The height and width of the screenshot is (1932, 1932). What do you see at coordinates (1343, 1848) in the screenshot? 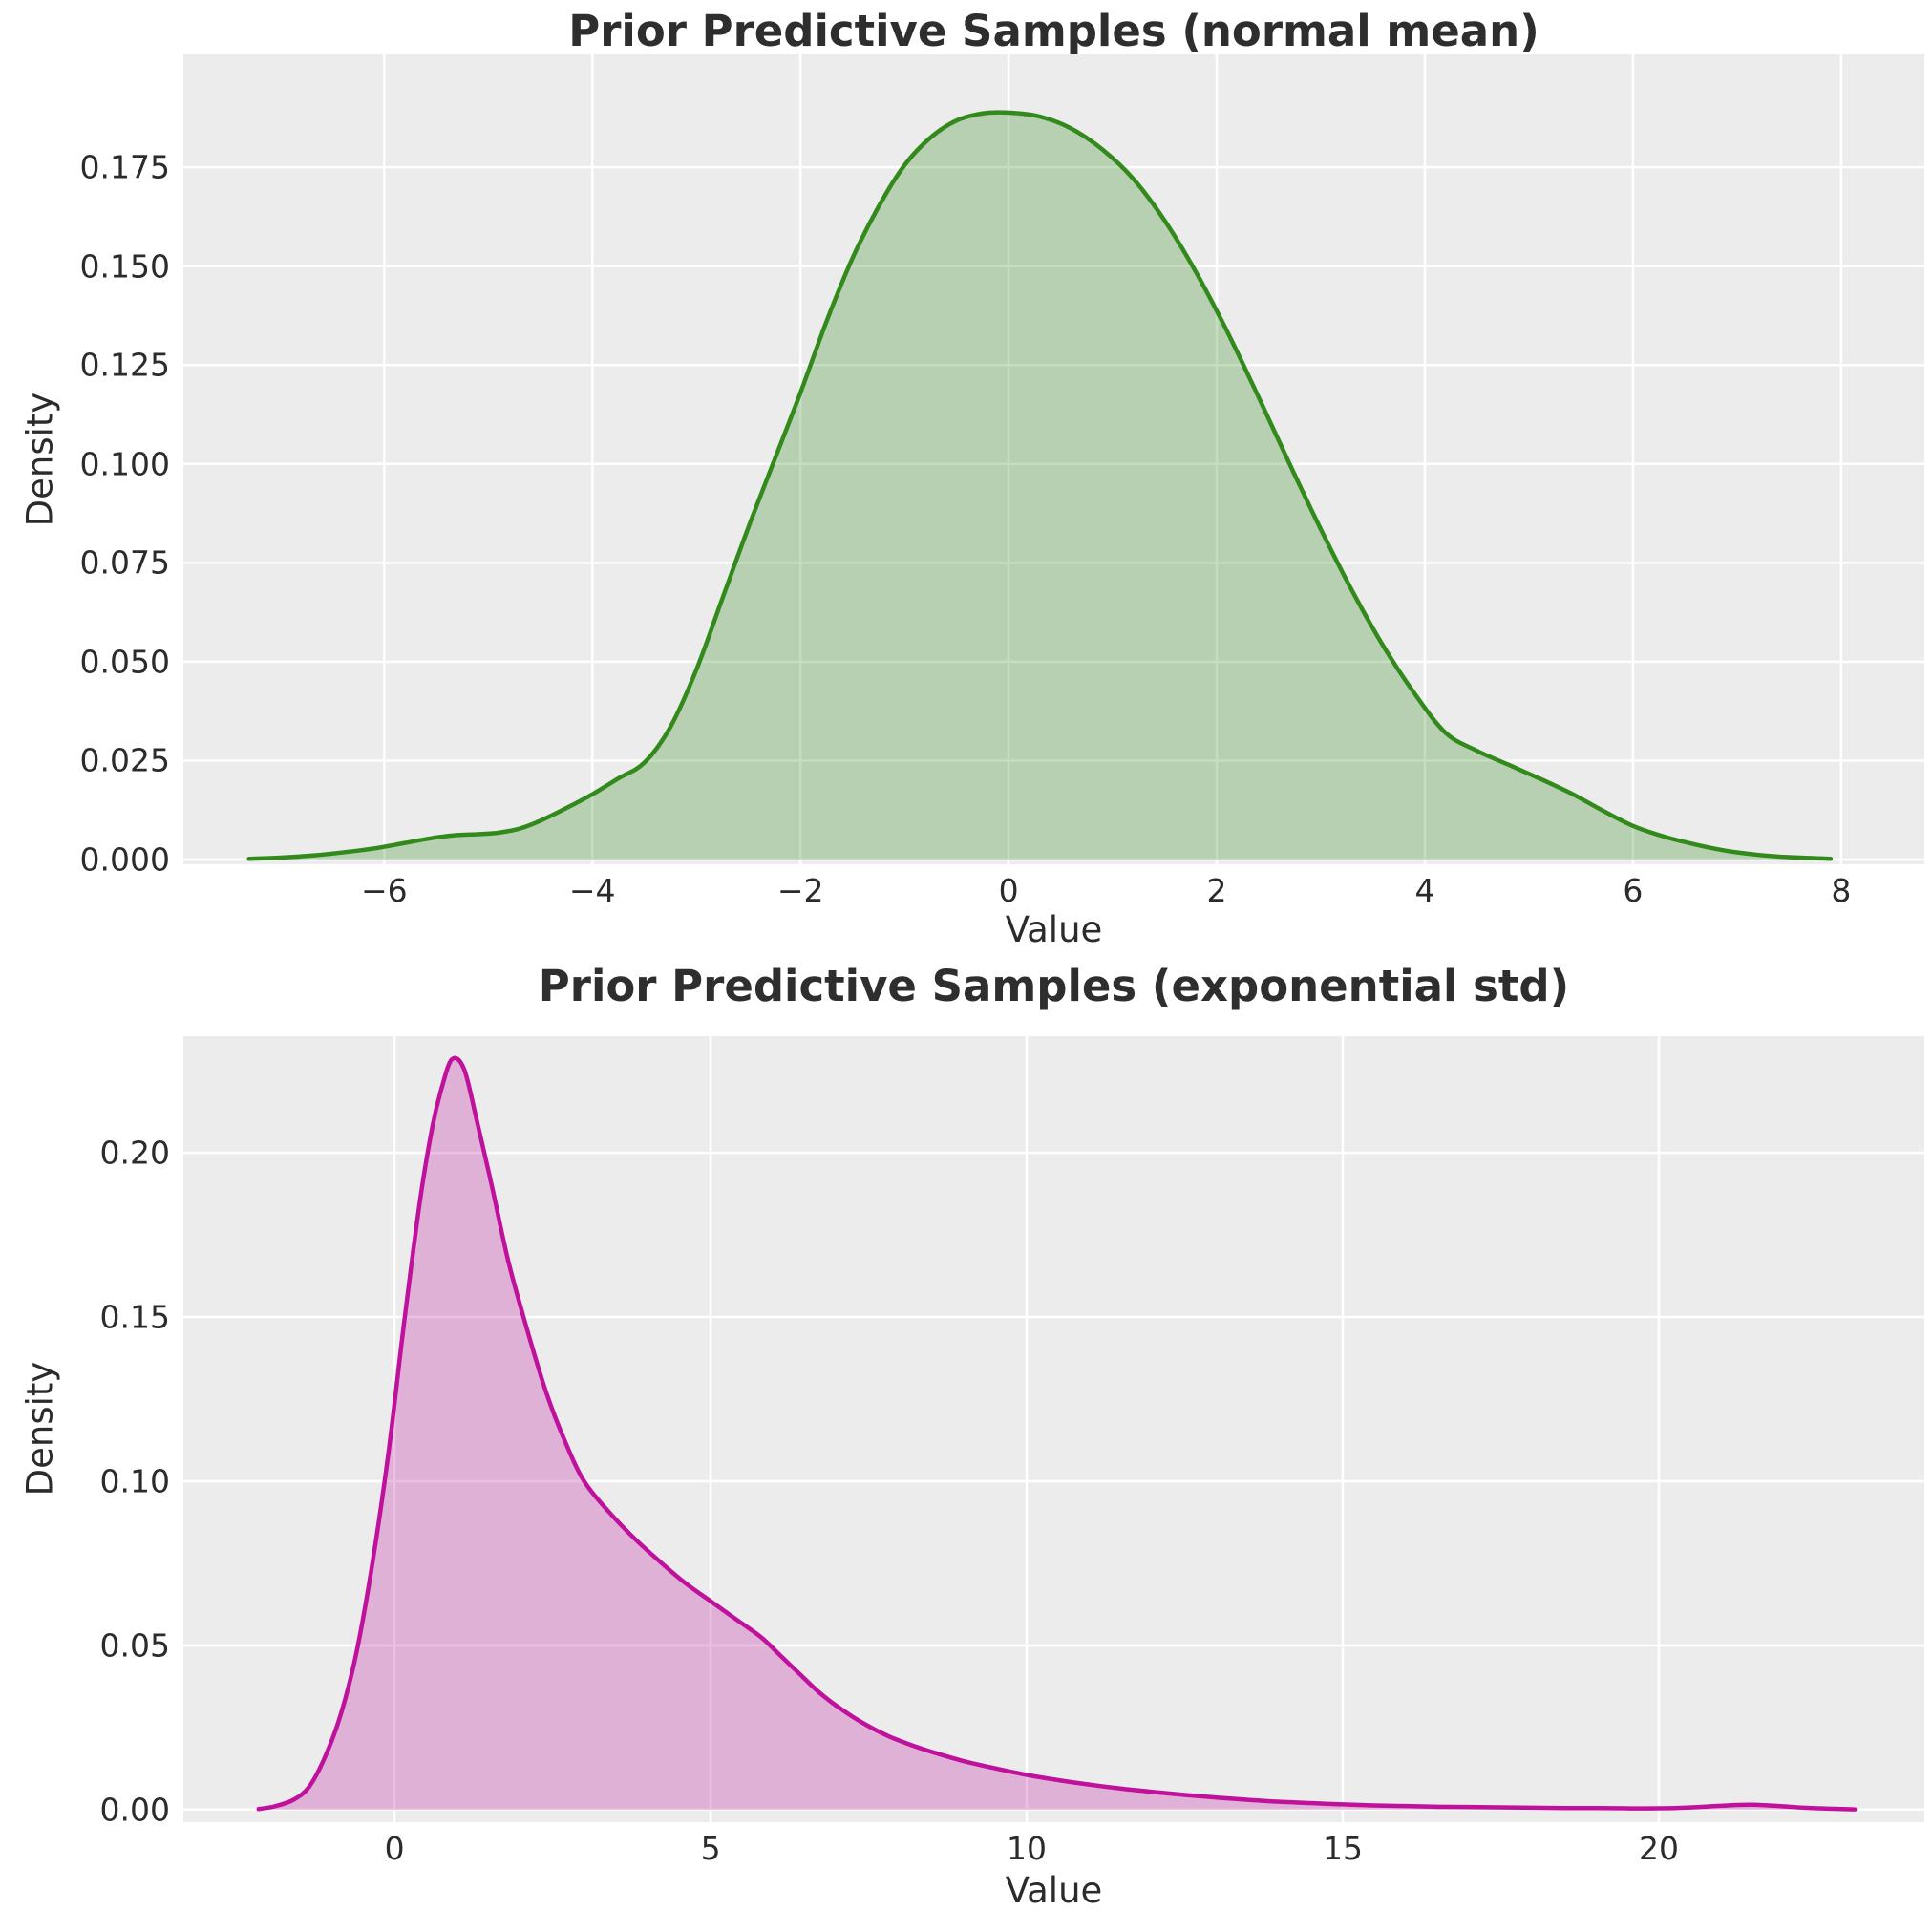
I see `x-tick-label: 15` at bounding box center [1343, 1848].